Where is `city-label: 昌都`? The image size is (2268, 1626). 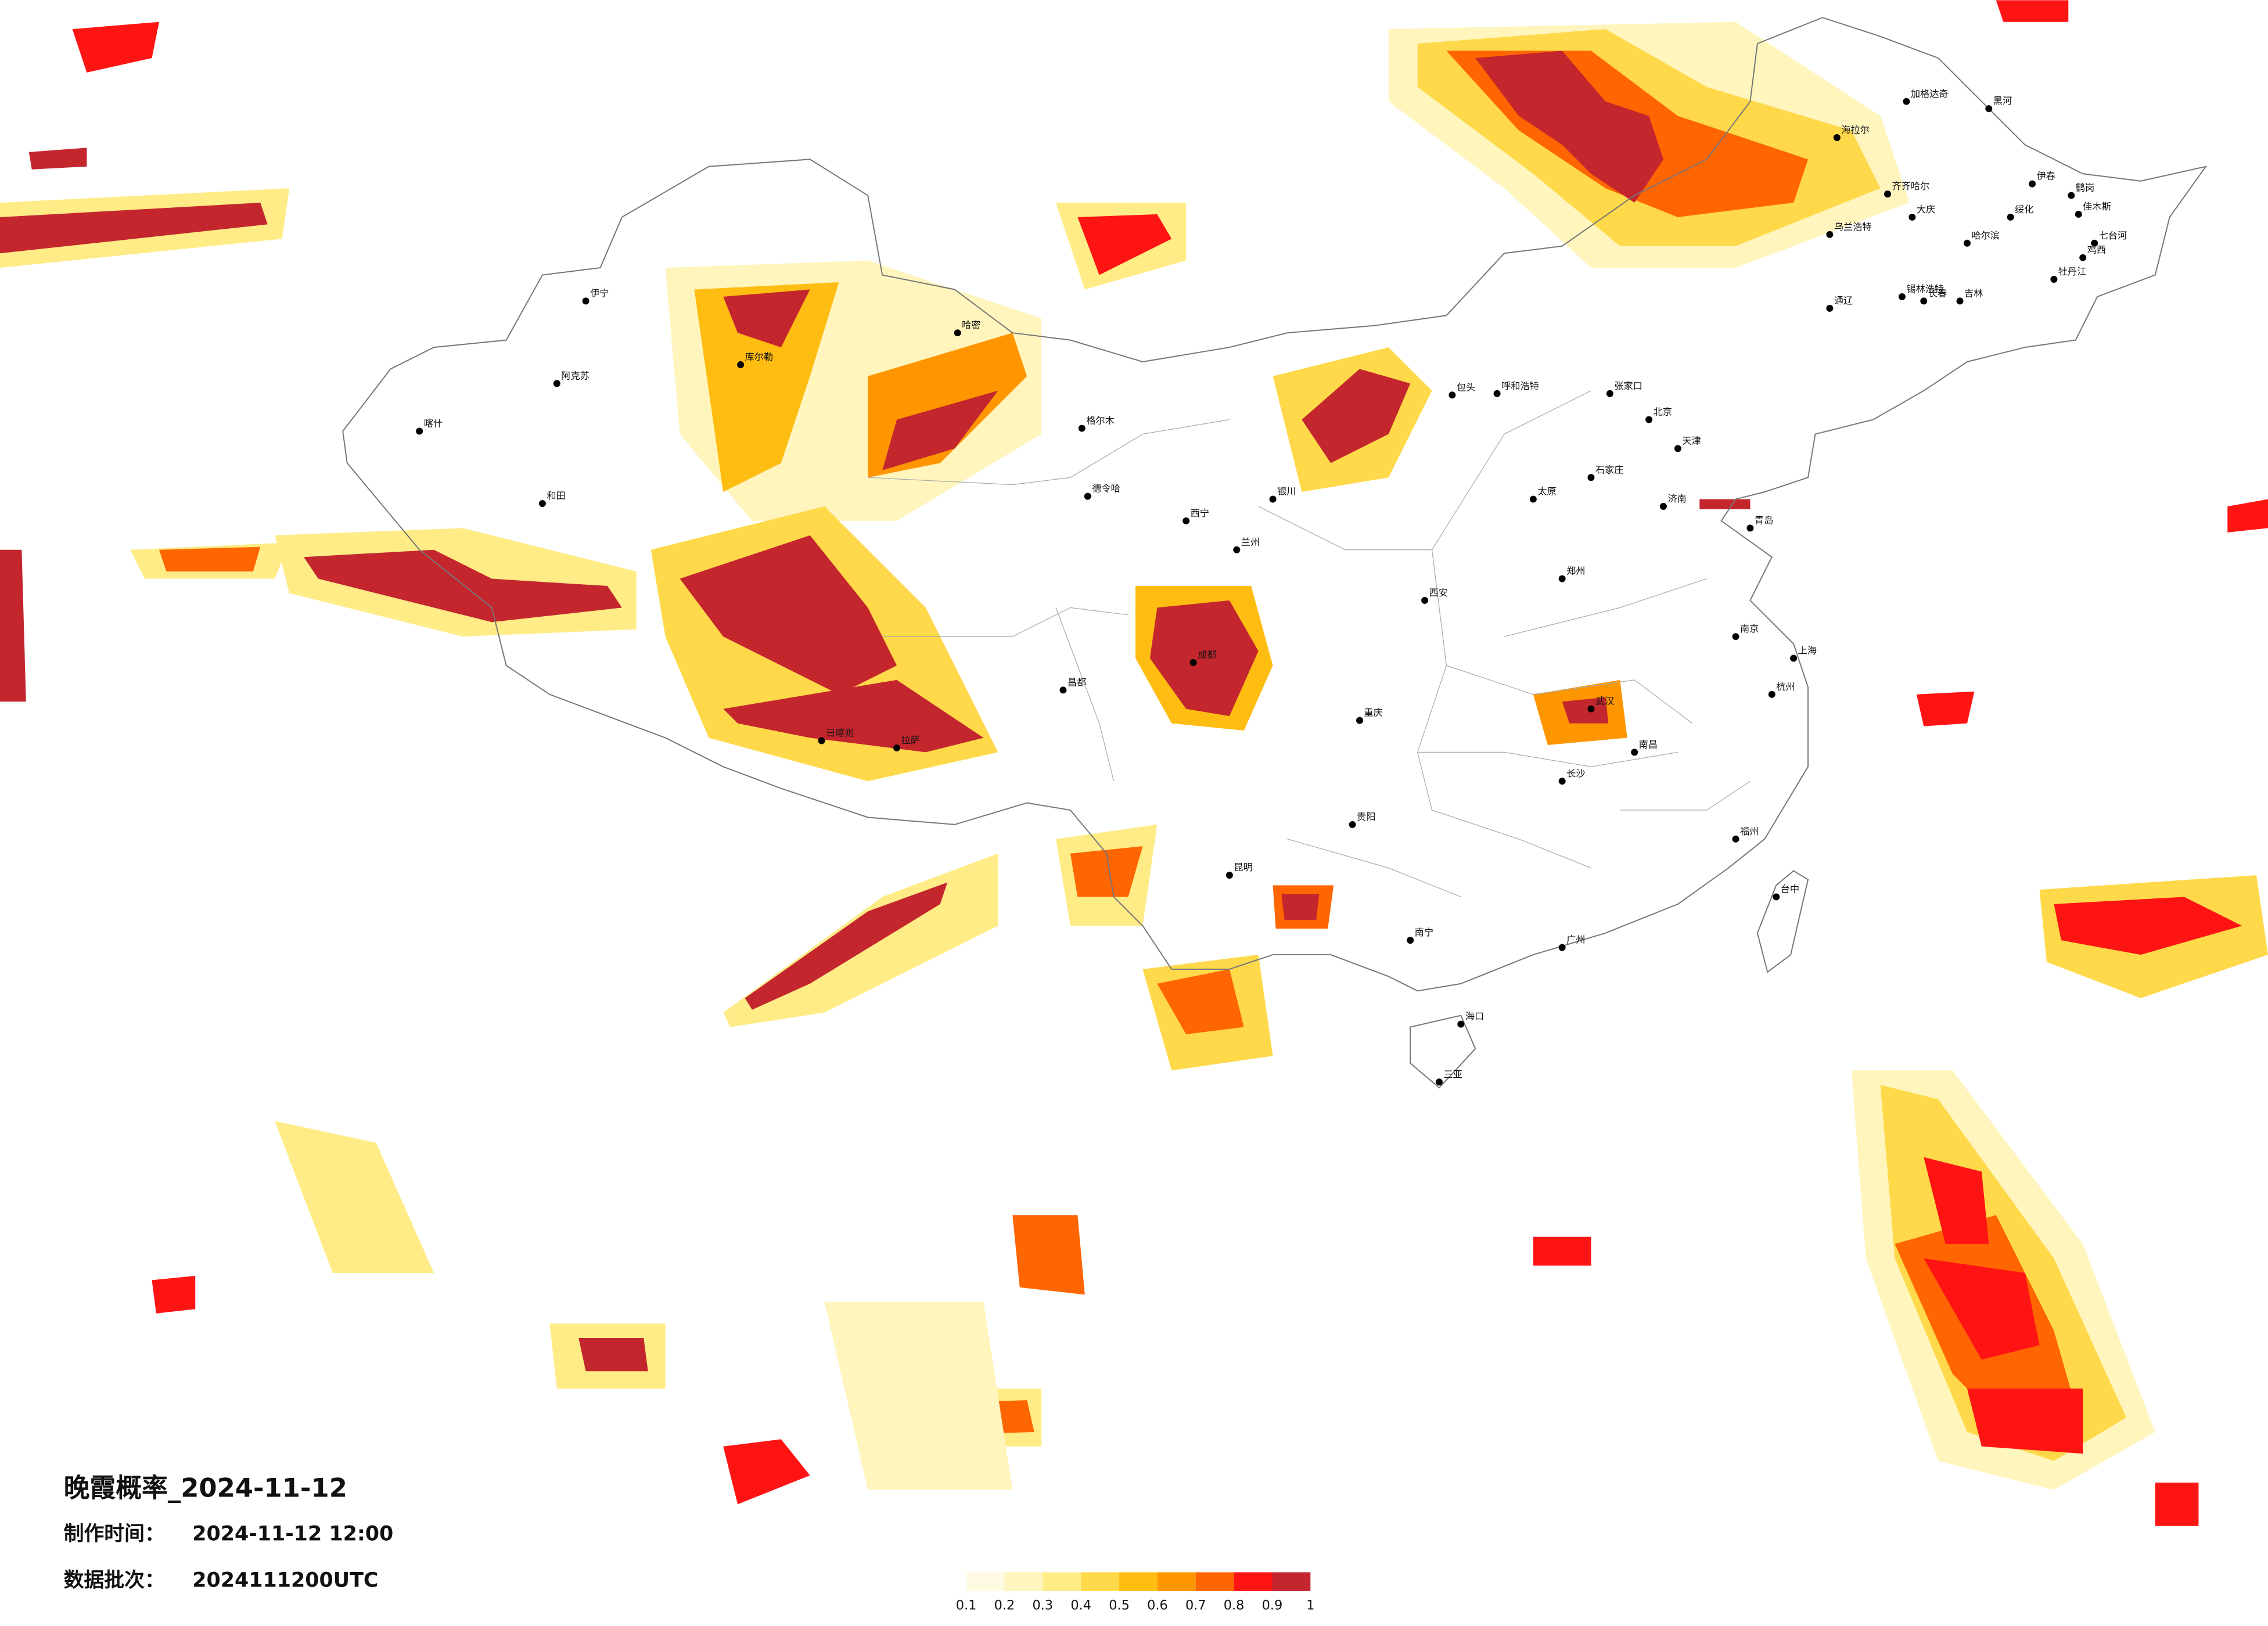
city-label: 昌都 is located at coordinates (1076, 682).